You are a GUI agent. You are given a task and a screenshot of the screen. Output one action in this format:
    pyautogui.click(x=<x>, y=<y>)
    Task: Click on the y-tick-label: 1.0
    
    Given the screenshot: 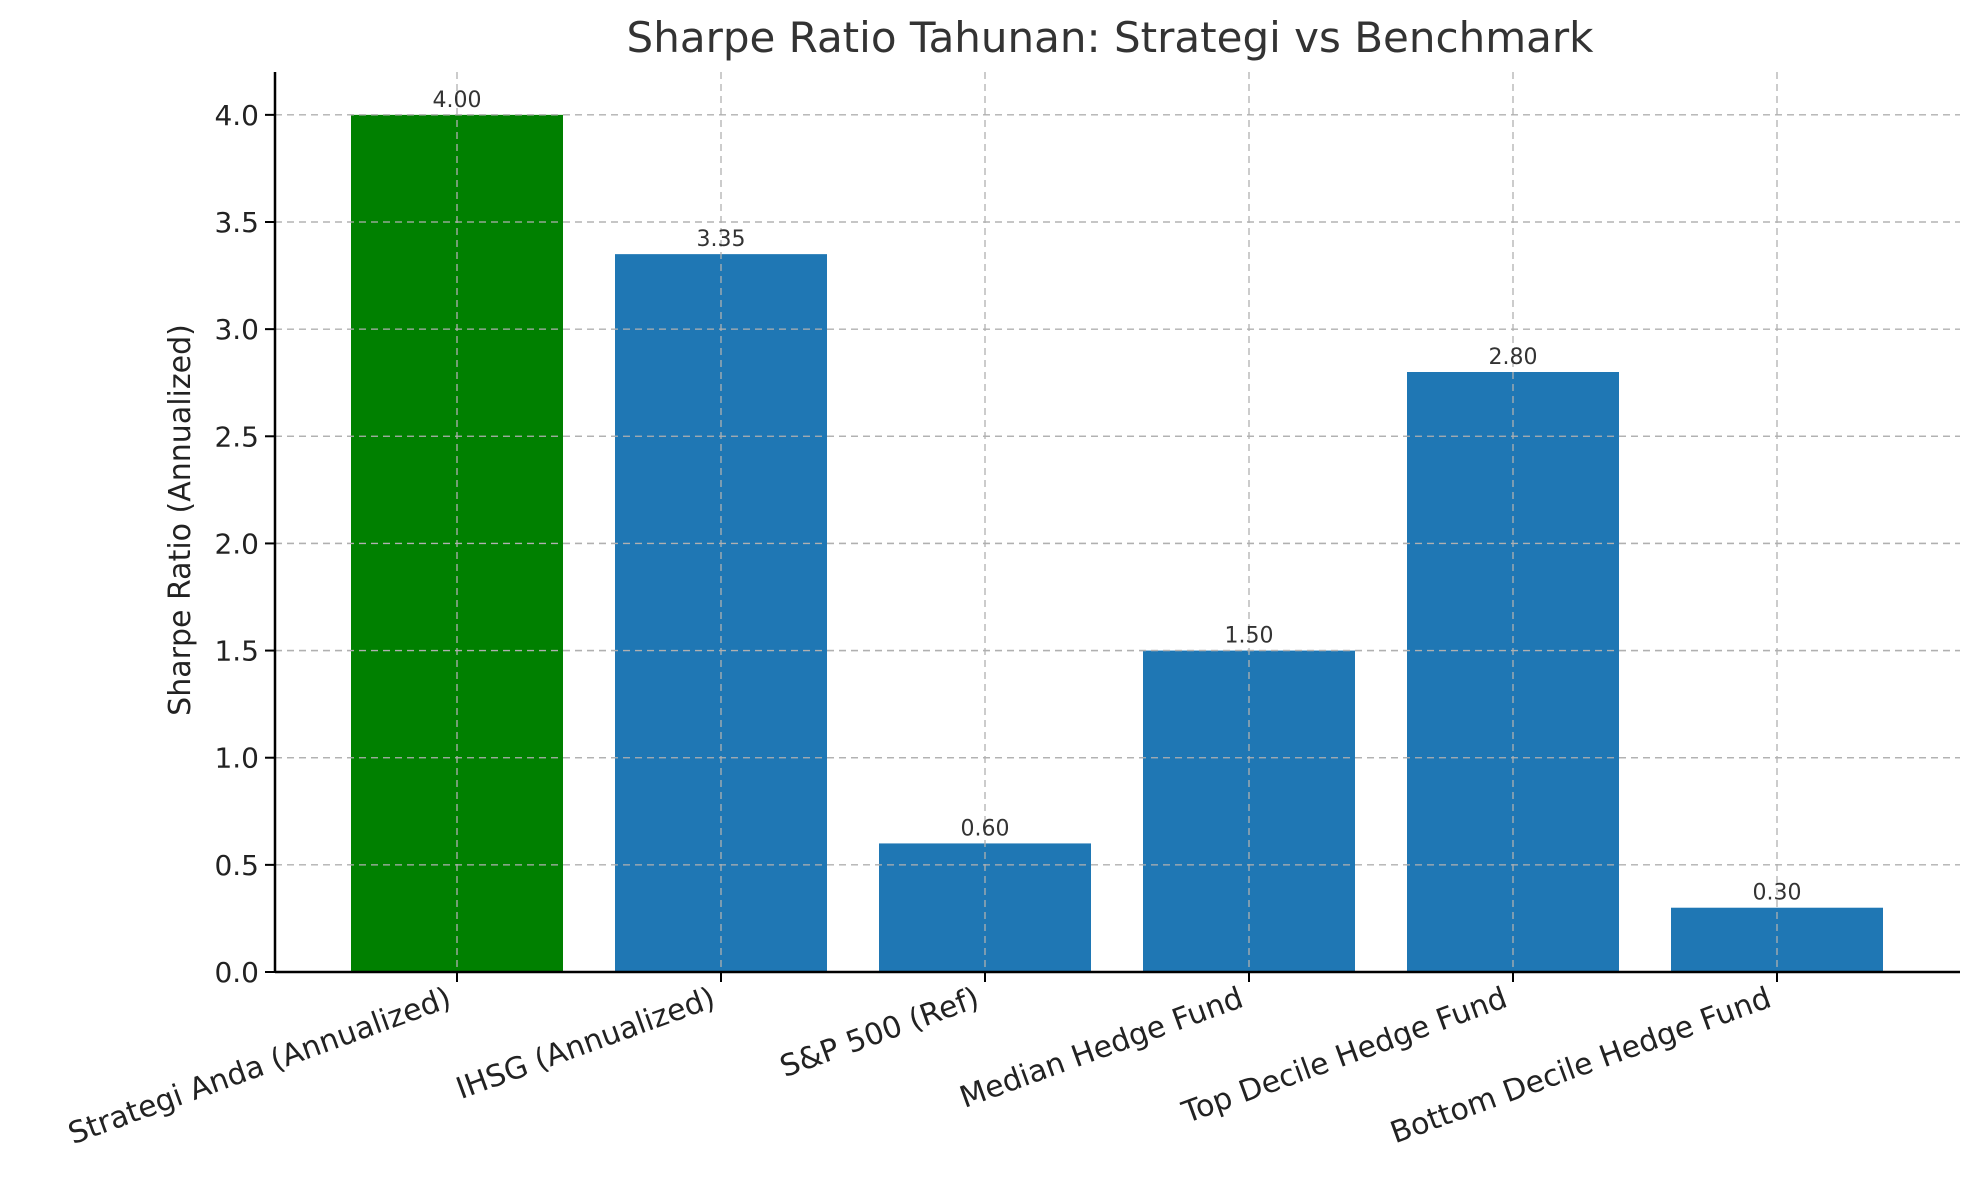 What is the action you would take?
    pyautogui.click(x=236, y=758)
    